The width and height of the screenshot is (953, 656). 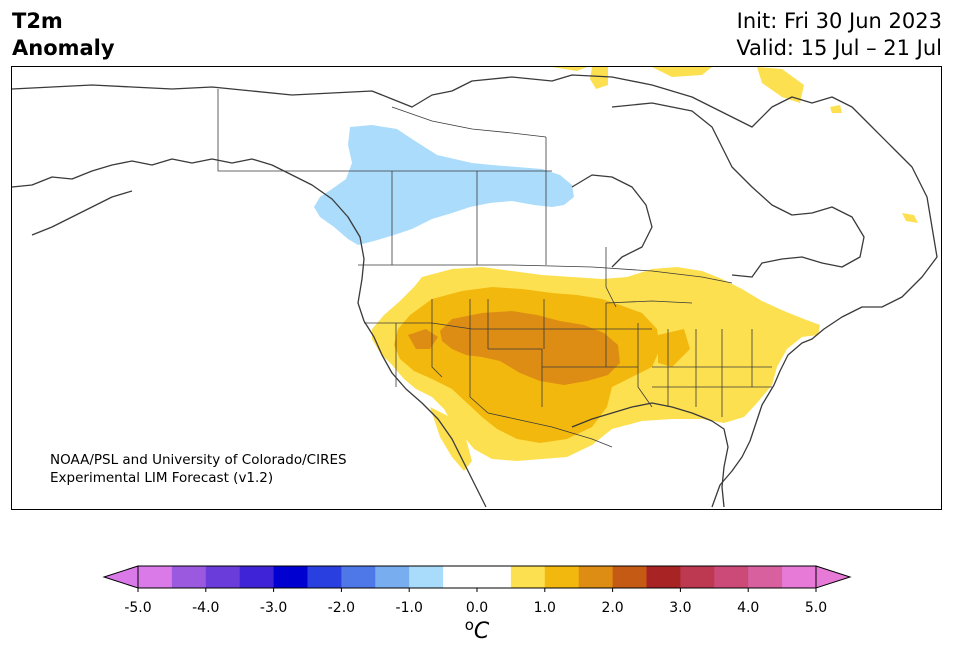 What do you see at coordinates (816, 608) in the screenshot?
I see `colorbar-tick-label: 5.0` at bounding box center [816, 608].